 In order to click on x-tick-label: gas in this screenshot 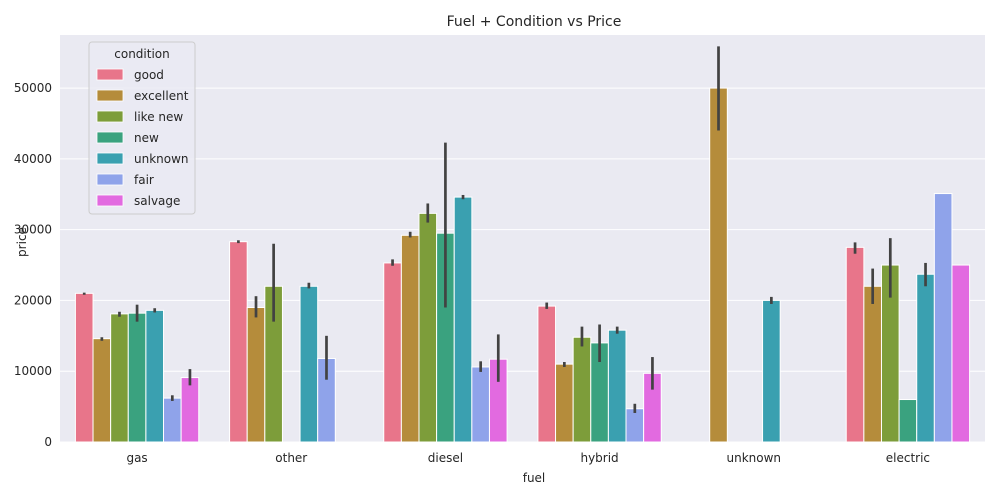, I will do `click(136, 458)`.